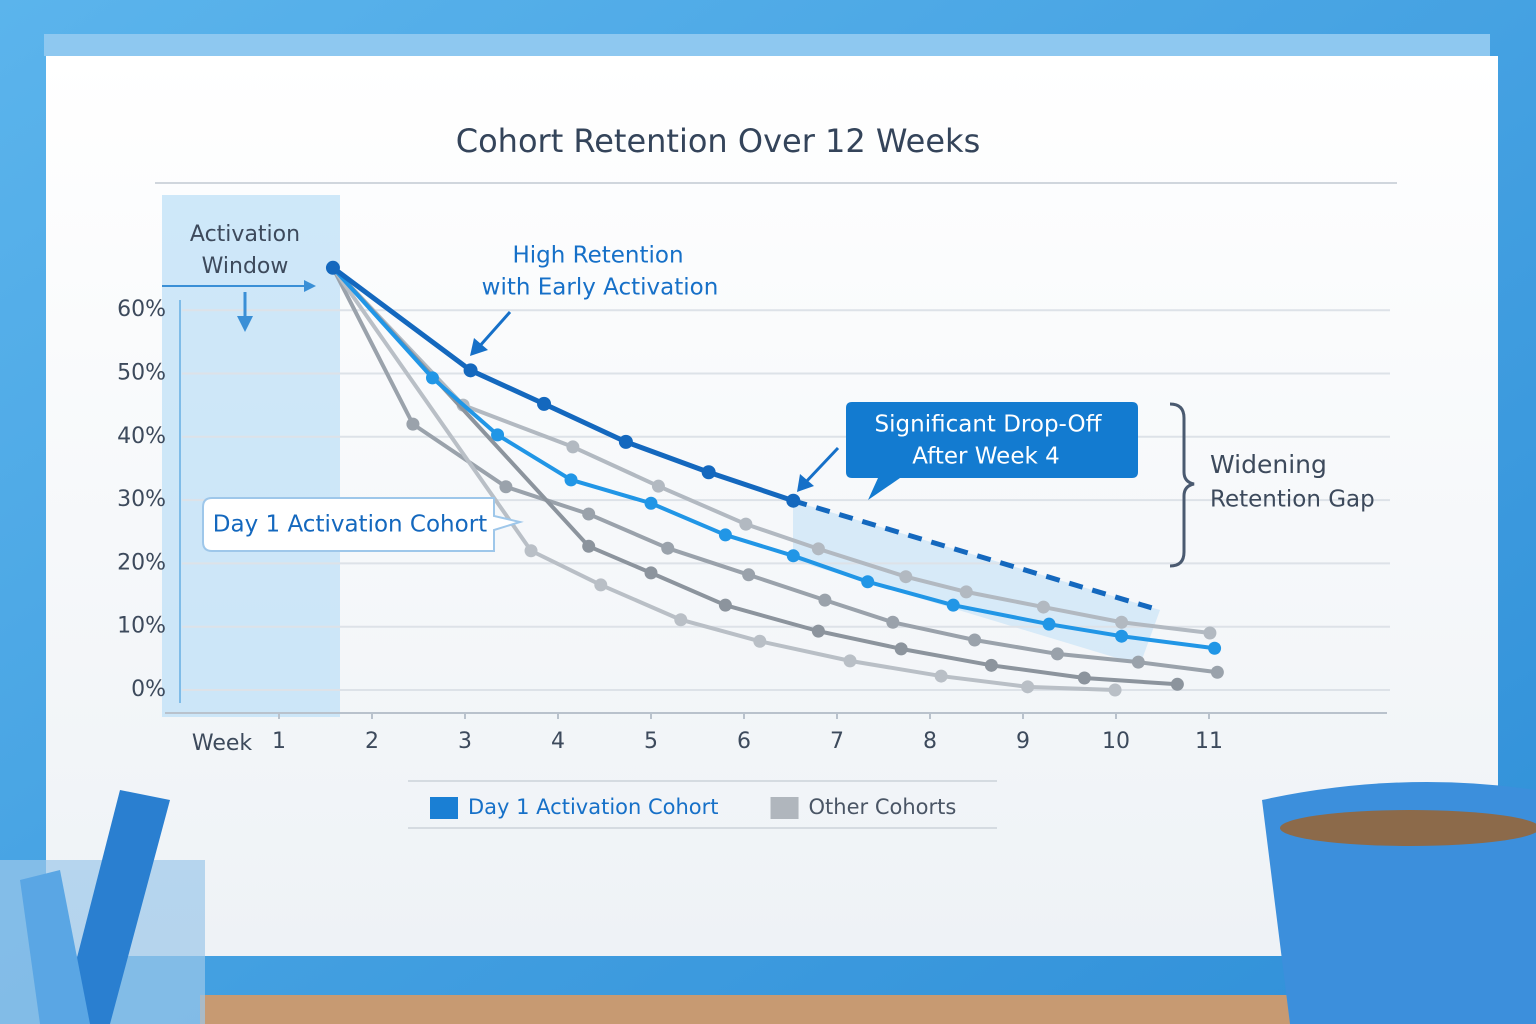 Image resolution: width=1536 pixels, height=1024 pixels. What do you see at coordinates (141, 499) in the screenshot?
I see `y-tick-label: 30%` at bounding box center [141, 499].